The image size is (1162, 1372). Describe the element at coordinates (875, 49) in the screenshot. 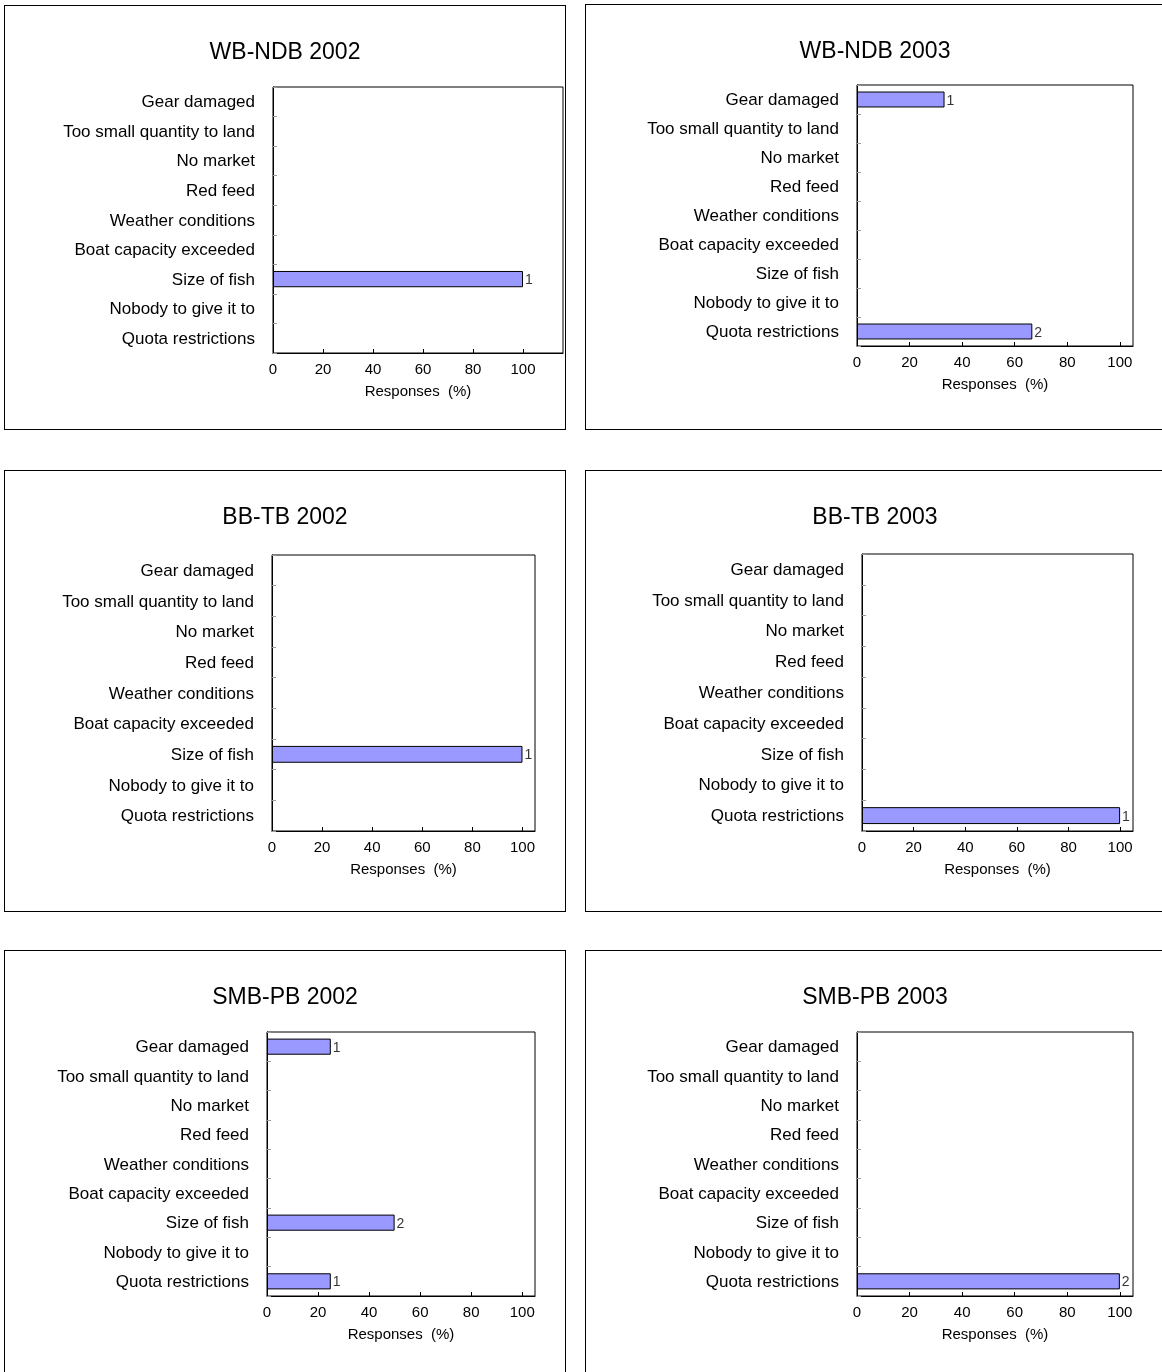

I see `chart-title: WB-NDB 2003` at that location.